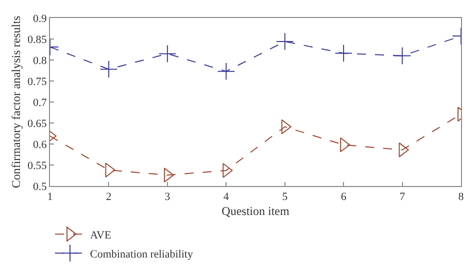  What do you see at coordinates (109, 197) in the screenshot?
I see `x-tick-label: 2` at bounding box center [109, 197].